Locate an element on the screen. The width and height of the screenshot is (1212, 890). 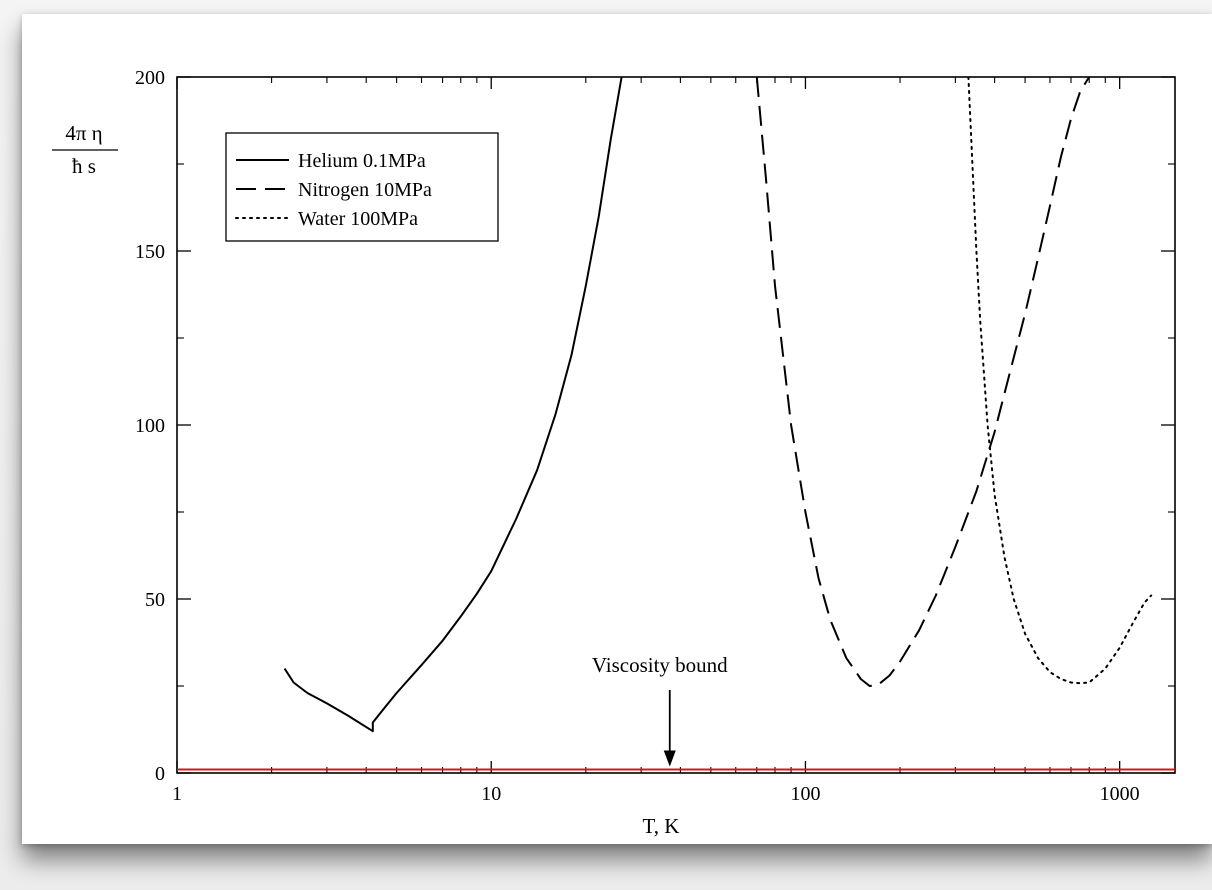
y-tick-label: 200 is located at coordinates (150, 78).